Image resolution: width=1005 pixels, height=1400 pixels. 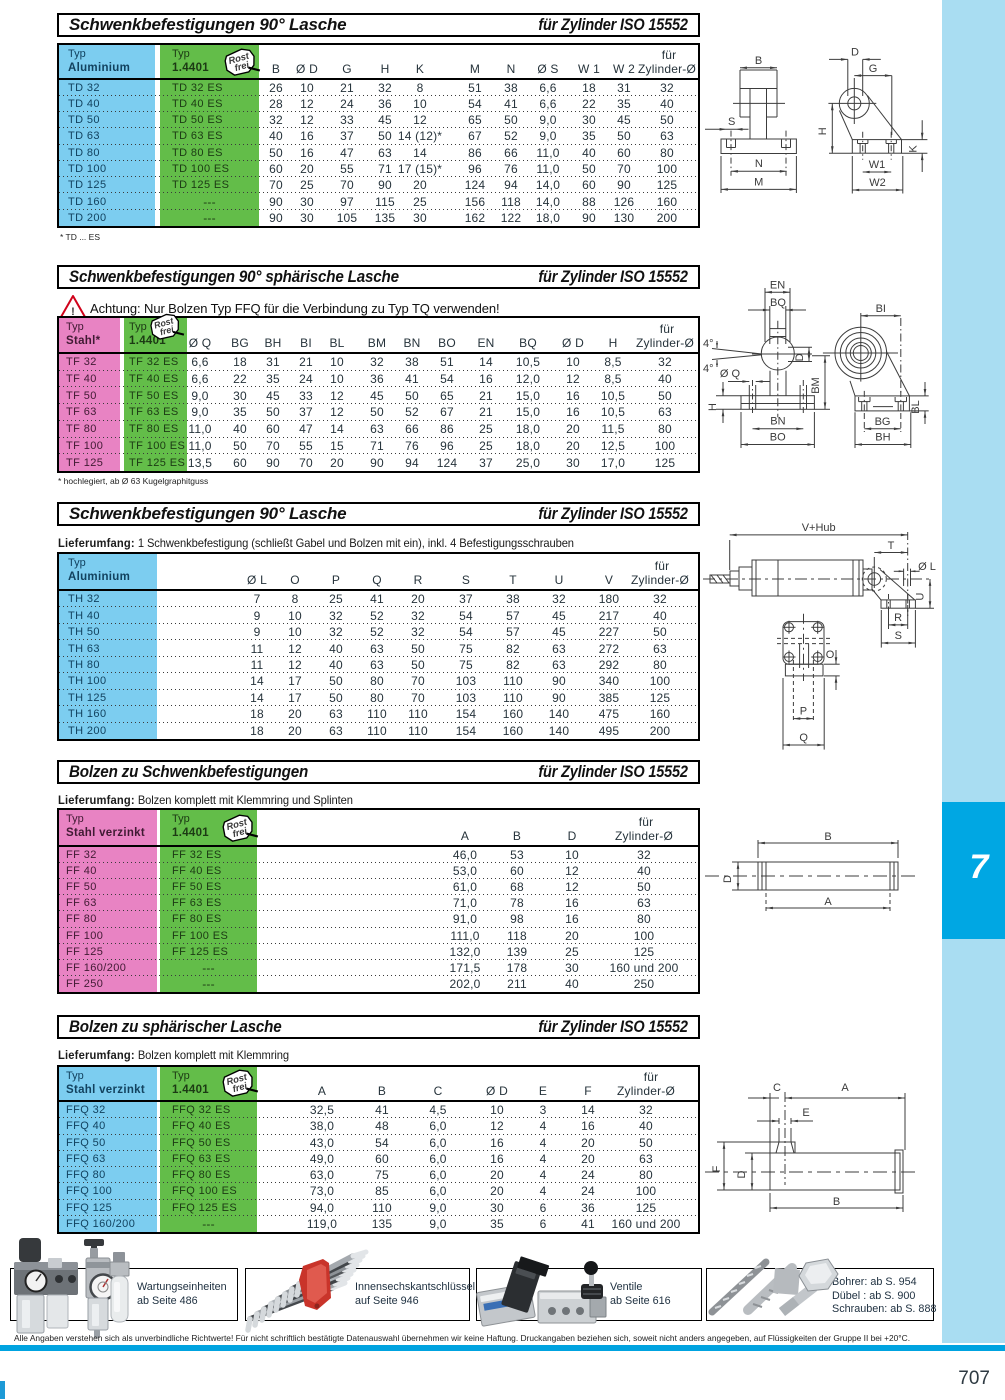 I want to click on svg-text: R, so click(x=898, y=618).